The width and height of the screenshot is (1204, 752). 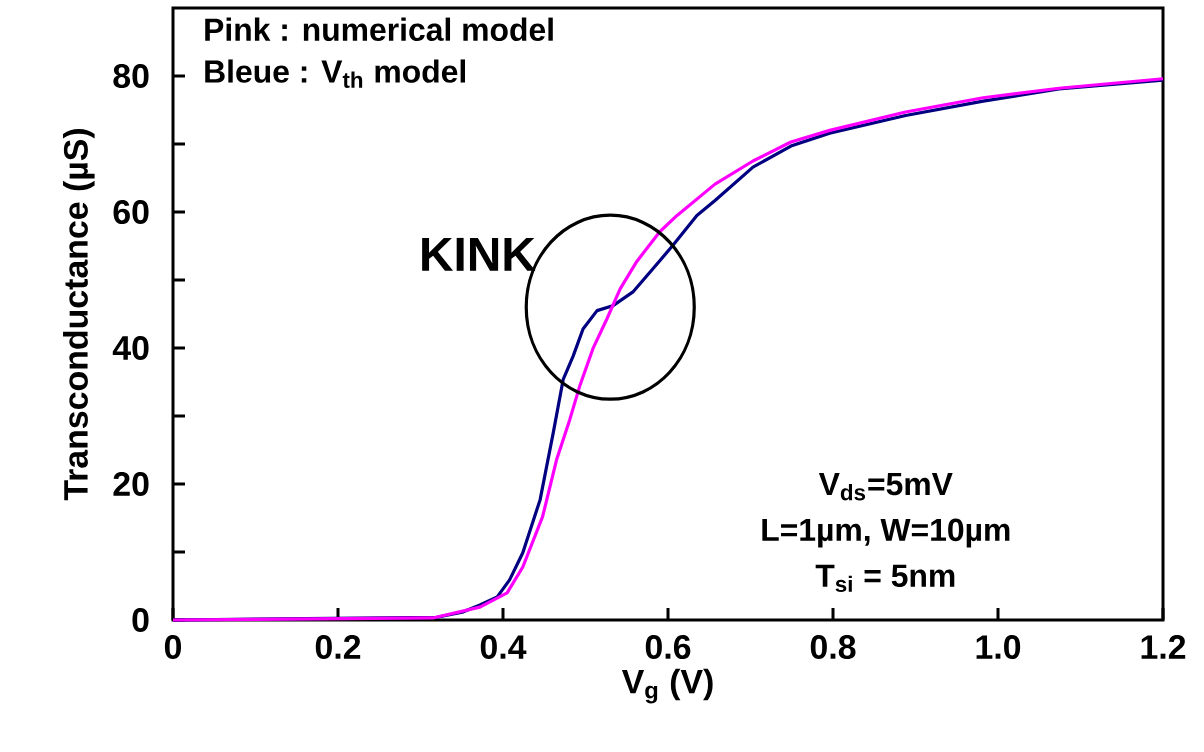 I want to click on y-tick-label: 40, so click(x=130, y=348).